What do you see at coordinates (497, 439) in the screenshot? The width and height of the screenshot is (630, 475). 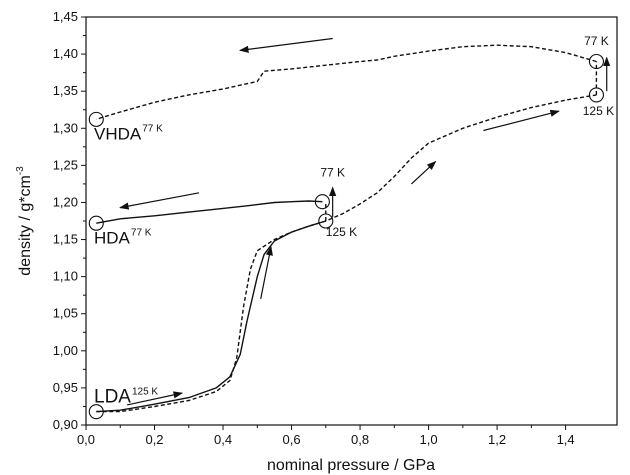 I see `x-tick-label: 1,2` at bounding box center [497, 439].